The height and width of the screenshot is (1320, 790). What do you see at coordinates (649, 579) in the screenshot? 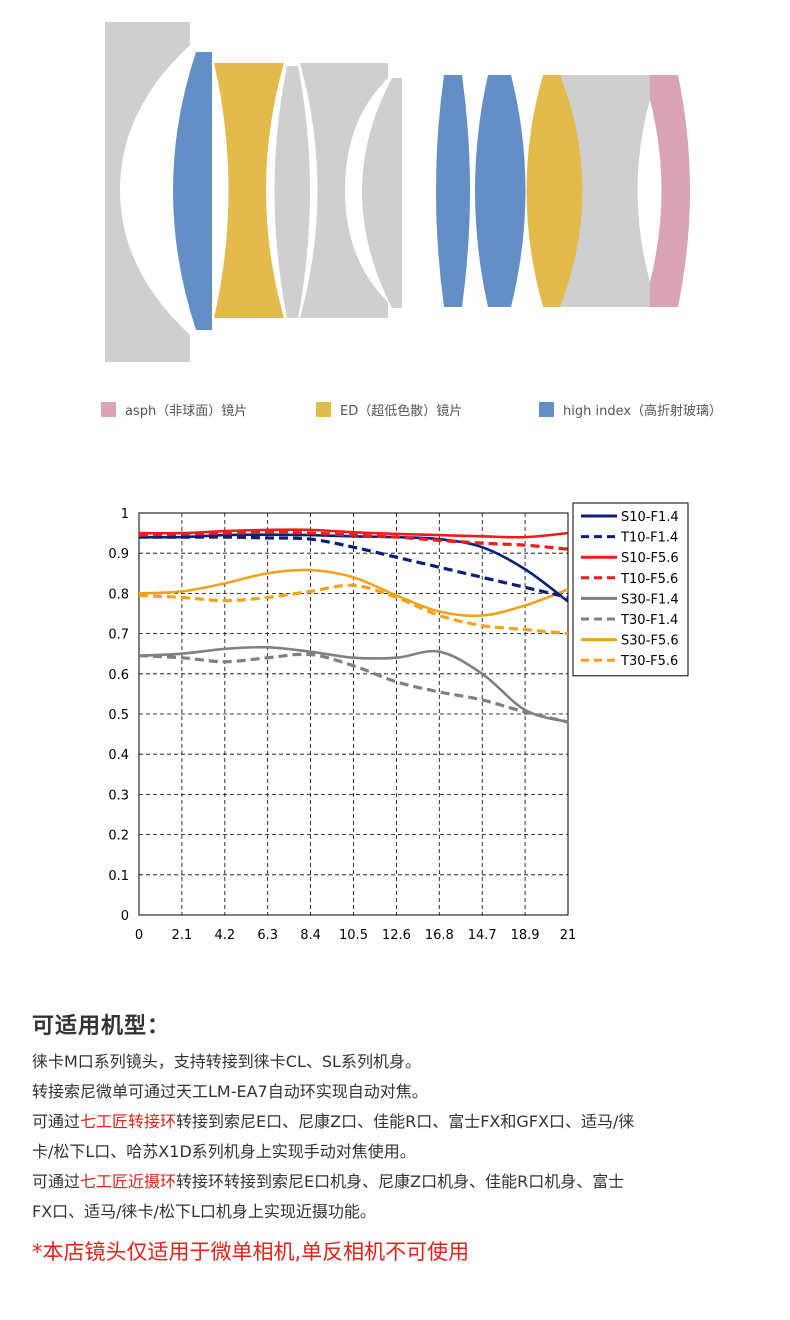
I see `legend-label-t10-f5.6: T10-F5.6` at bounding box center [649, 579].